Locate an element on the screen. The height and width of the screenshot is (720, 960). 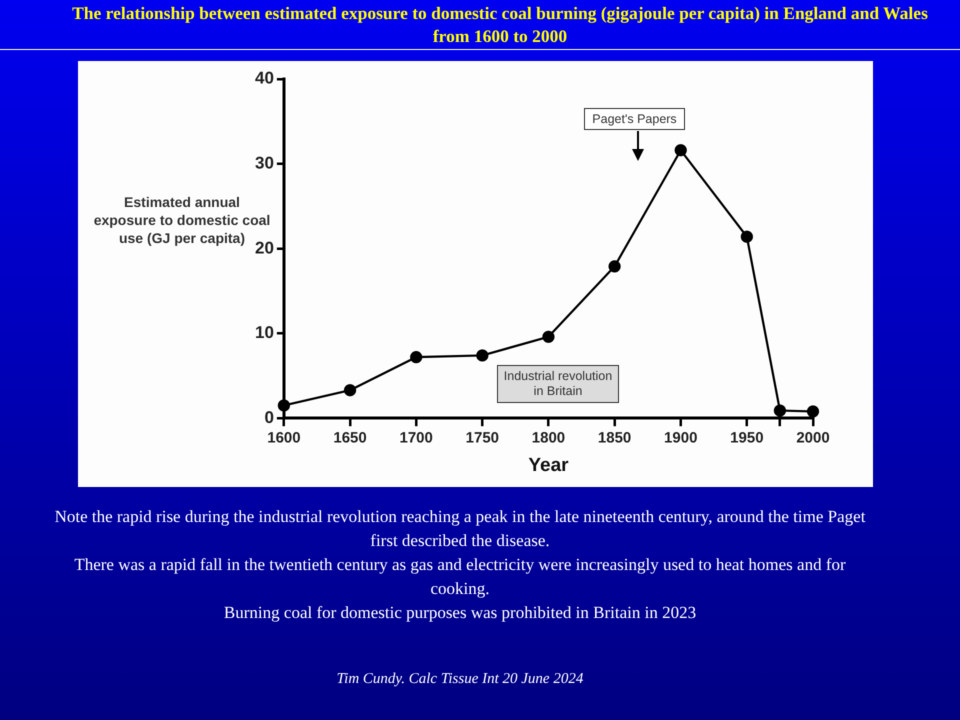
y-tick-label: 40 is located at coordinates (264, 78).